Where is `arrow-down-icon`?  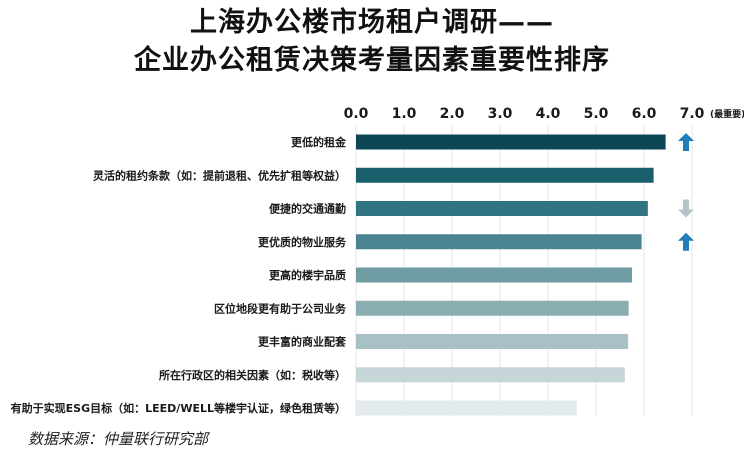 arrow-down-icon is located at coordinates (686, 208).